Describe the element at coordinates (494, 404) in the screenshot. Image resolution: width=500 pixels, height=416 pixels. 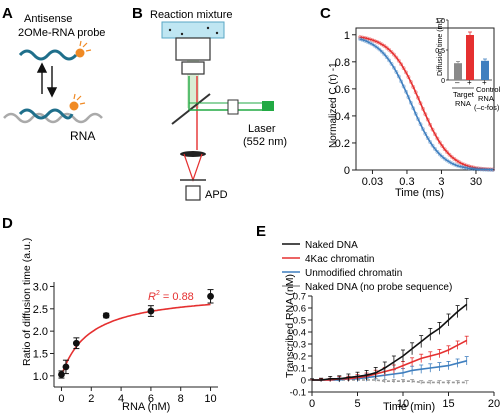
I see `e-xtick-label: 20` at that location.